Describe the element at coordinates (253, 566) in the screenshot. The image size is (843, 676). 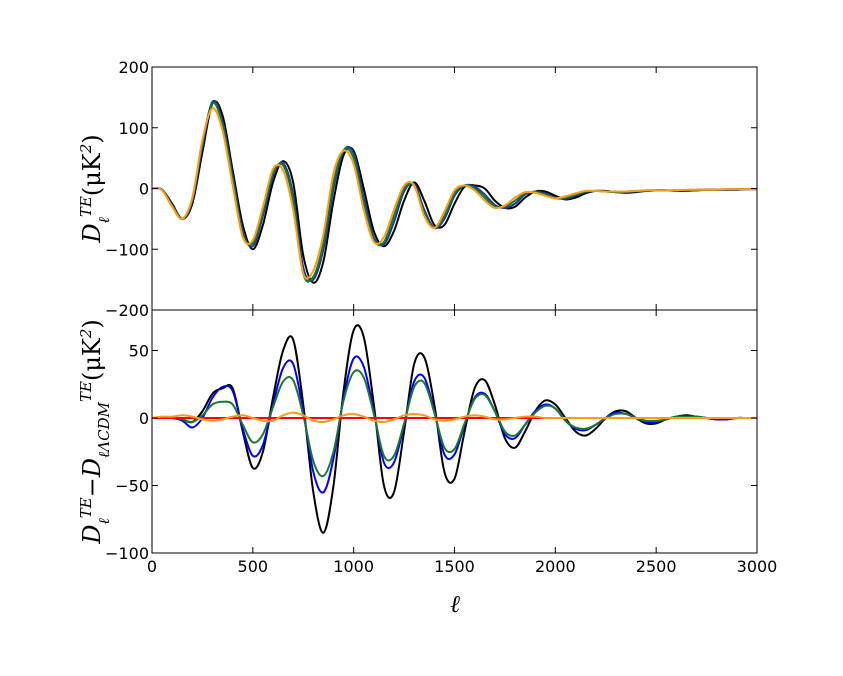
I see `x-tick-label: 500` at that location.